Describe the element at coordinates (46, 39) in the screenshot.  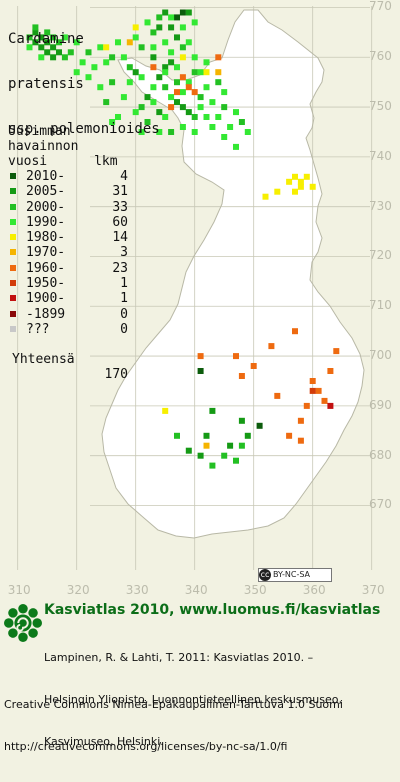
I see `species-title-line: Cardamine` at that location.